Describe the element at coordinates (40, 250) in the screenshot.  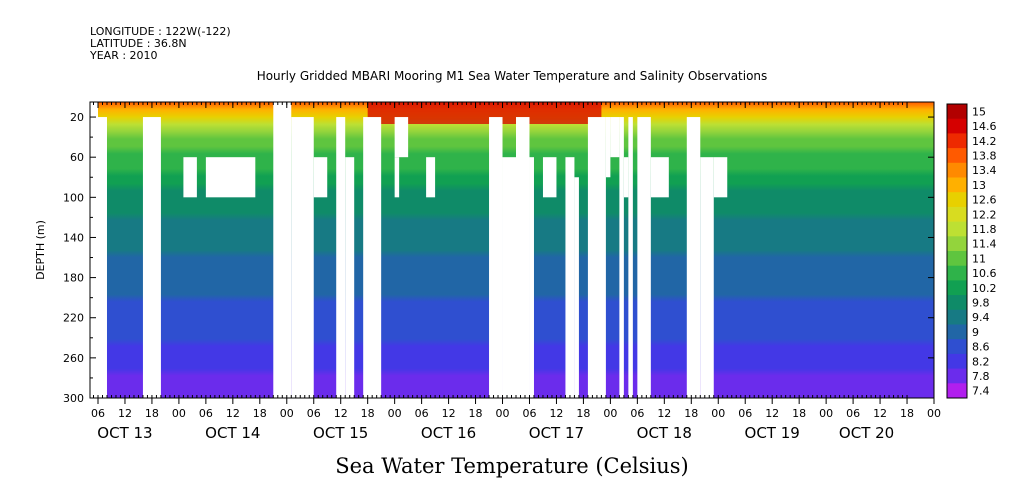
I see `y-axis-label: DEPTH (m)` at that location.